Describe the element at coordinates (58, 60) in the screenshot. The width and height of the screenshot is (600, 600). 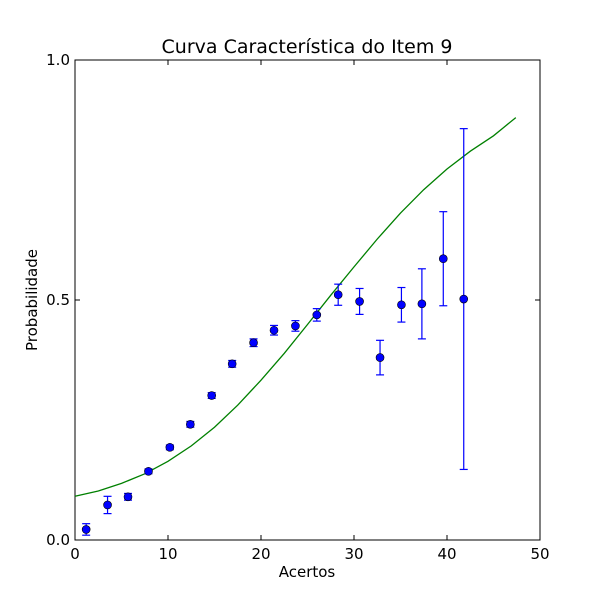
I see `y-tick-label: 1.0` at that location.